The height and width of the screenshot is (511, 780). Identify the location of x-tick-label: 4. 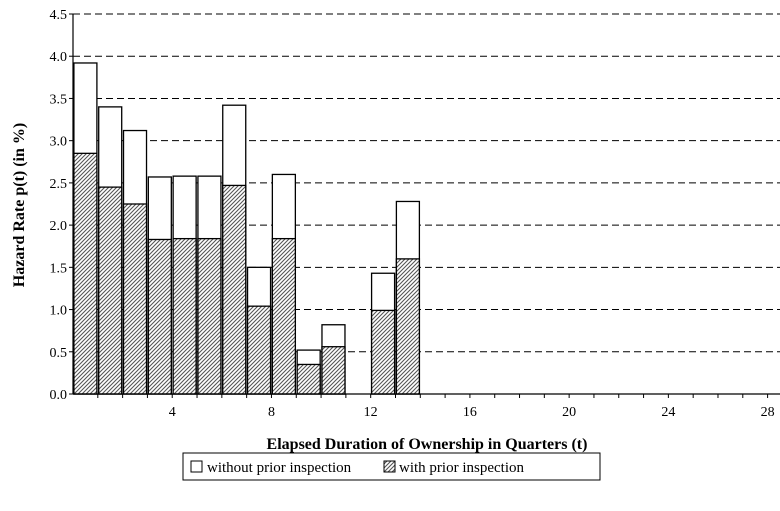
(172, 412).